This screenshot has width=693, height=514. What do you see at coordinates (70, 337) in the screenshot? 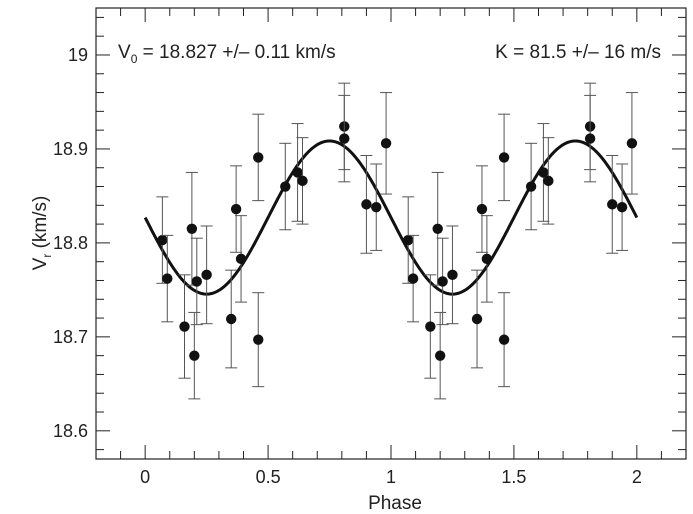
I see `y-tick-label: 18.7` at bounding box center [70, 337].